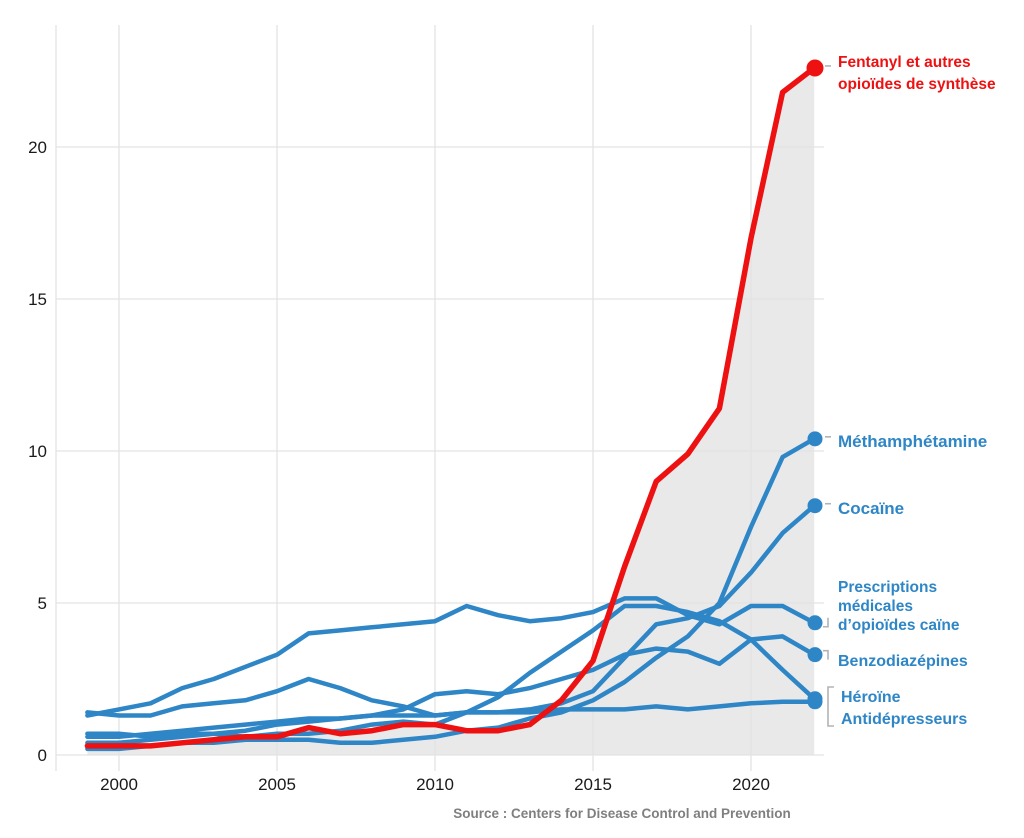 Image resolution: width=1024 pixels, height=838 pixels. I want to click on series-end-dot-methamphetamine, so click(815, 439).